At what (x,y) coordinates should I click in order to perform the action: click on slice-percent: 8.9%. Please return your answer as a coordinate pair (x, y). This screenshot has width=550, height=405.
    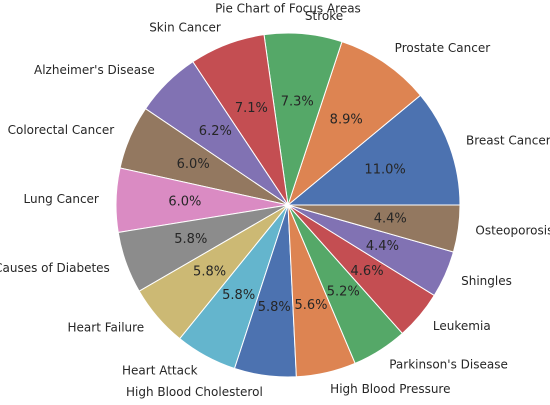
    Looking at the image, I should click on (346, 119).